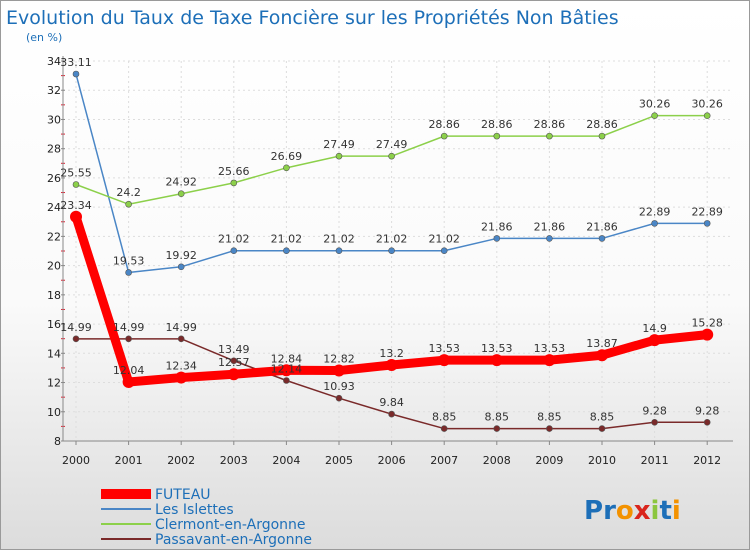 This screenshot has height=550, width=750. Describe the element at coordinates (642, 511) in the screenshot. I see `logo-letter: x` at that location.